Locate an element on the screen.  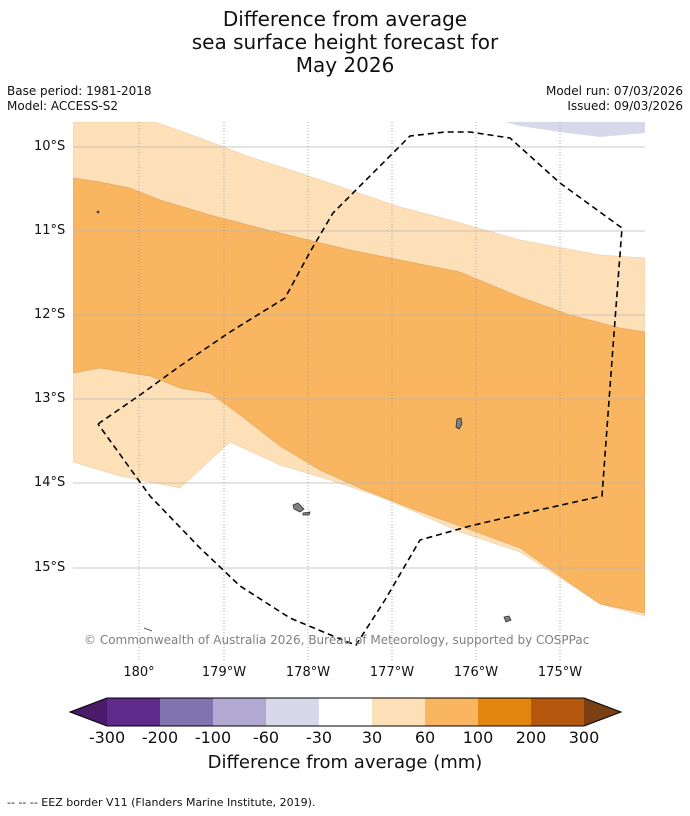
model-run: Model run: 07/03/2026 is located at coordinates (614, 91).